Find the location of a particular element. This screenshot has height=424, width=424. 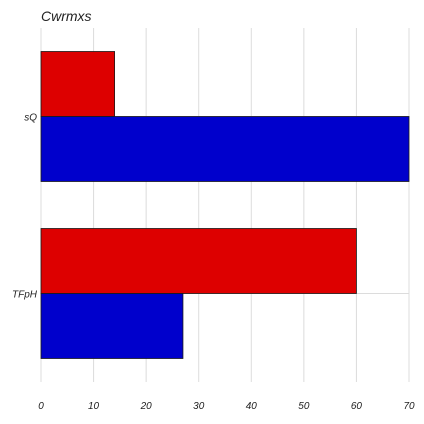

x-tick-label: 60 is located at coordinates (357, 406).